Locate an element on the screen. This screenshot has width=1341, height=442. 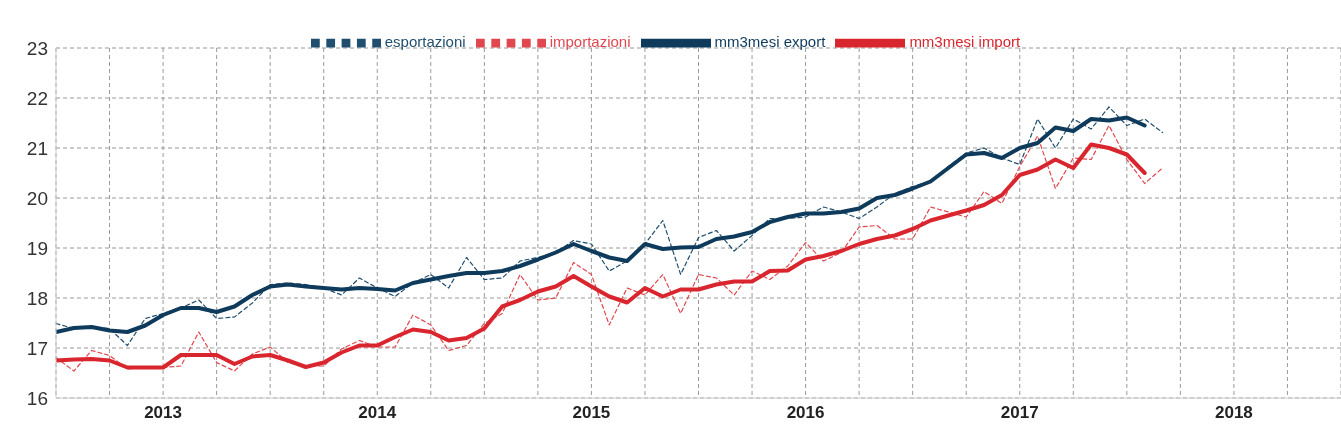
x-tick-label: 2015 is located at coordinates (591, 413).